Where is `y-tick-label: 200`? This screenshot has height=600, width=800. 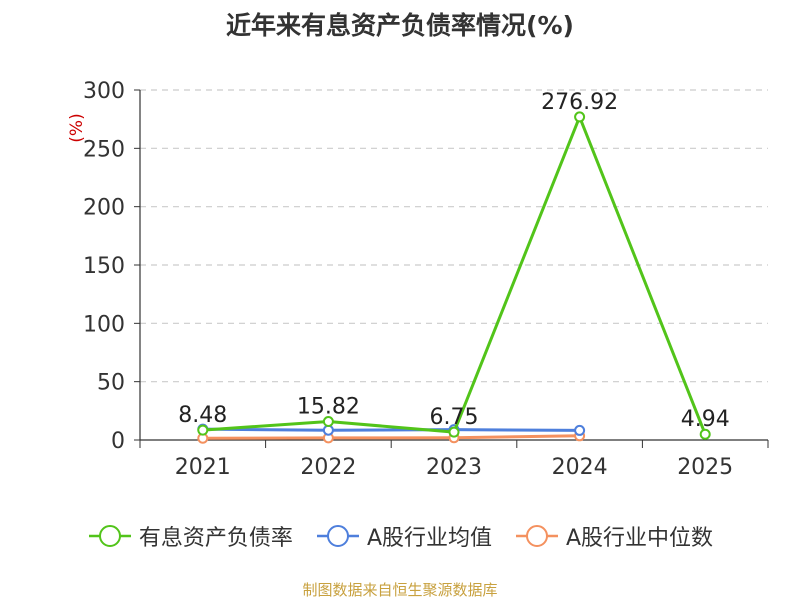 y-tick-label: 200 is located at coordinates (104, 208).